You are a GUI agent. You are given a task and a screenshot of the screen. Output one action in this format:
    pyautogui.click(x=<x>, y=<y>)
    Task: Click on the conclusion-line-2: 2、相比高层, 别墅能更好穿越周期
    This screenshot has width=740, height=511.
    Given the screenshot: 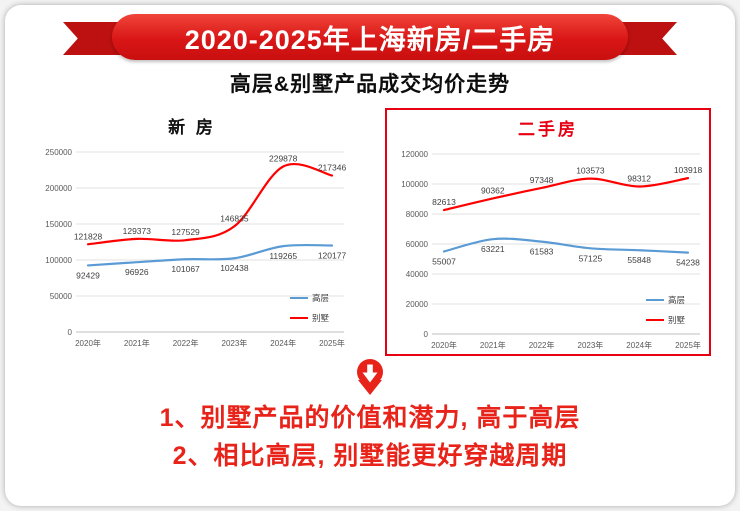 What is the action you would take?
    pyautogui.click(x=370, y=456)
    